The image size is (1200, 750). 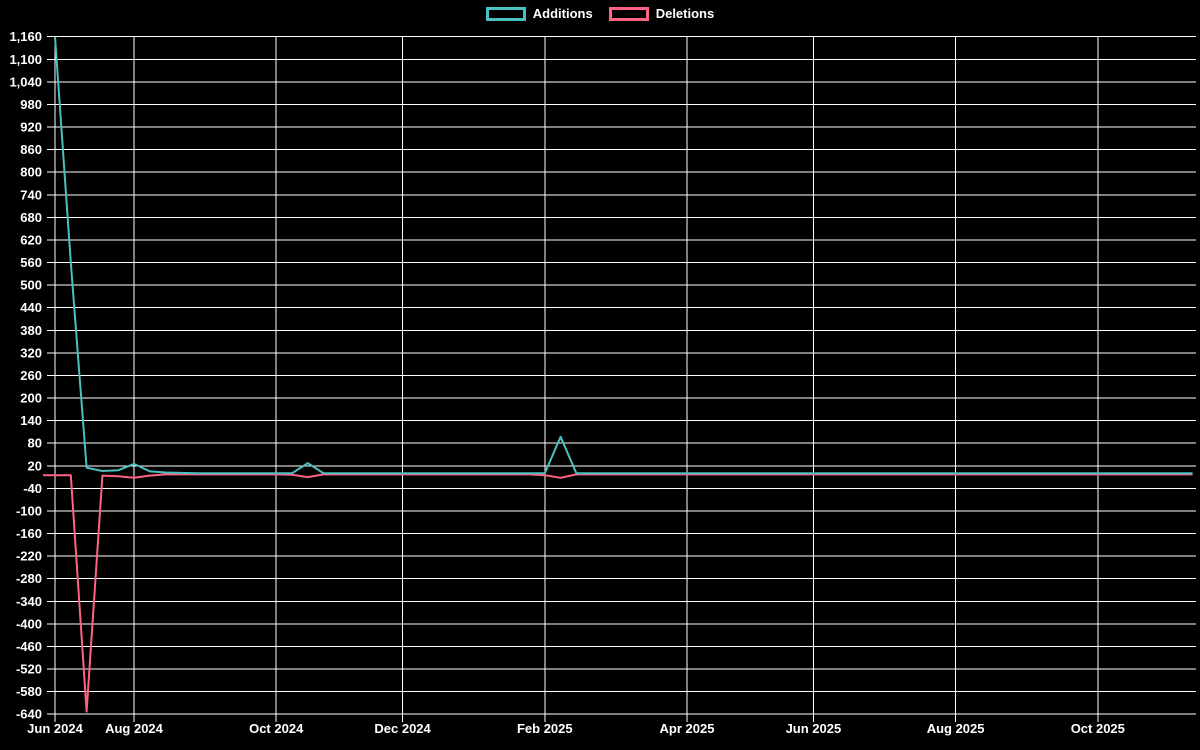 What do you see at coordinates (29, 578) in the screenshot?
I see `y-tick-label: -280` at bounding box center [29, 578].